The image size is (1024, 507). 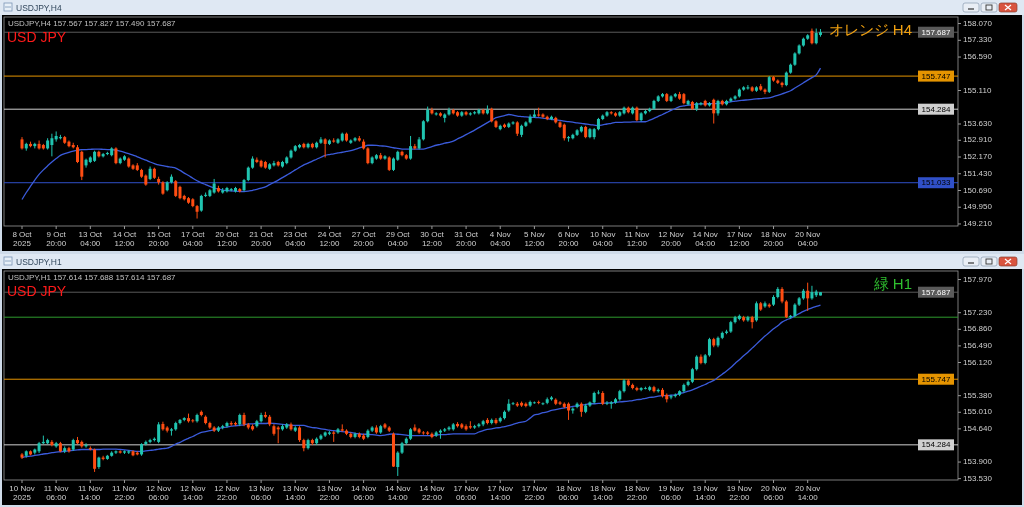 I want to click on x-tick-label: 19 Nov 22:00, so click(x=739, y=493).